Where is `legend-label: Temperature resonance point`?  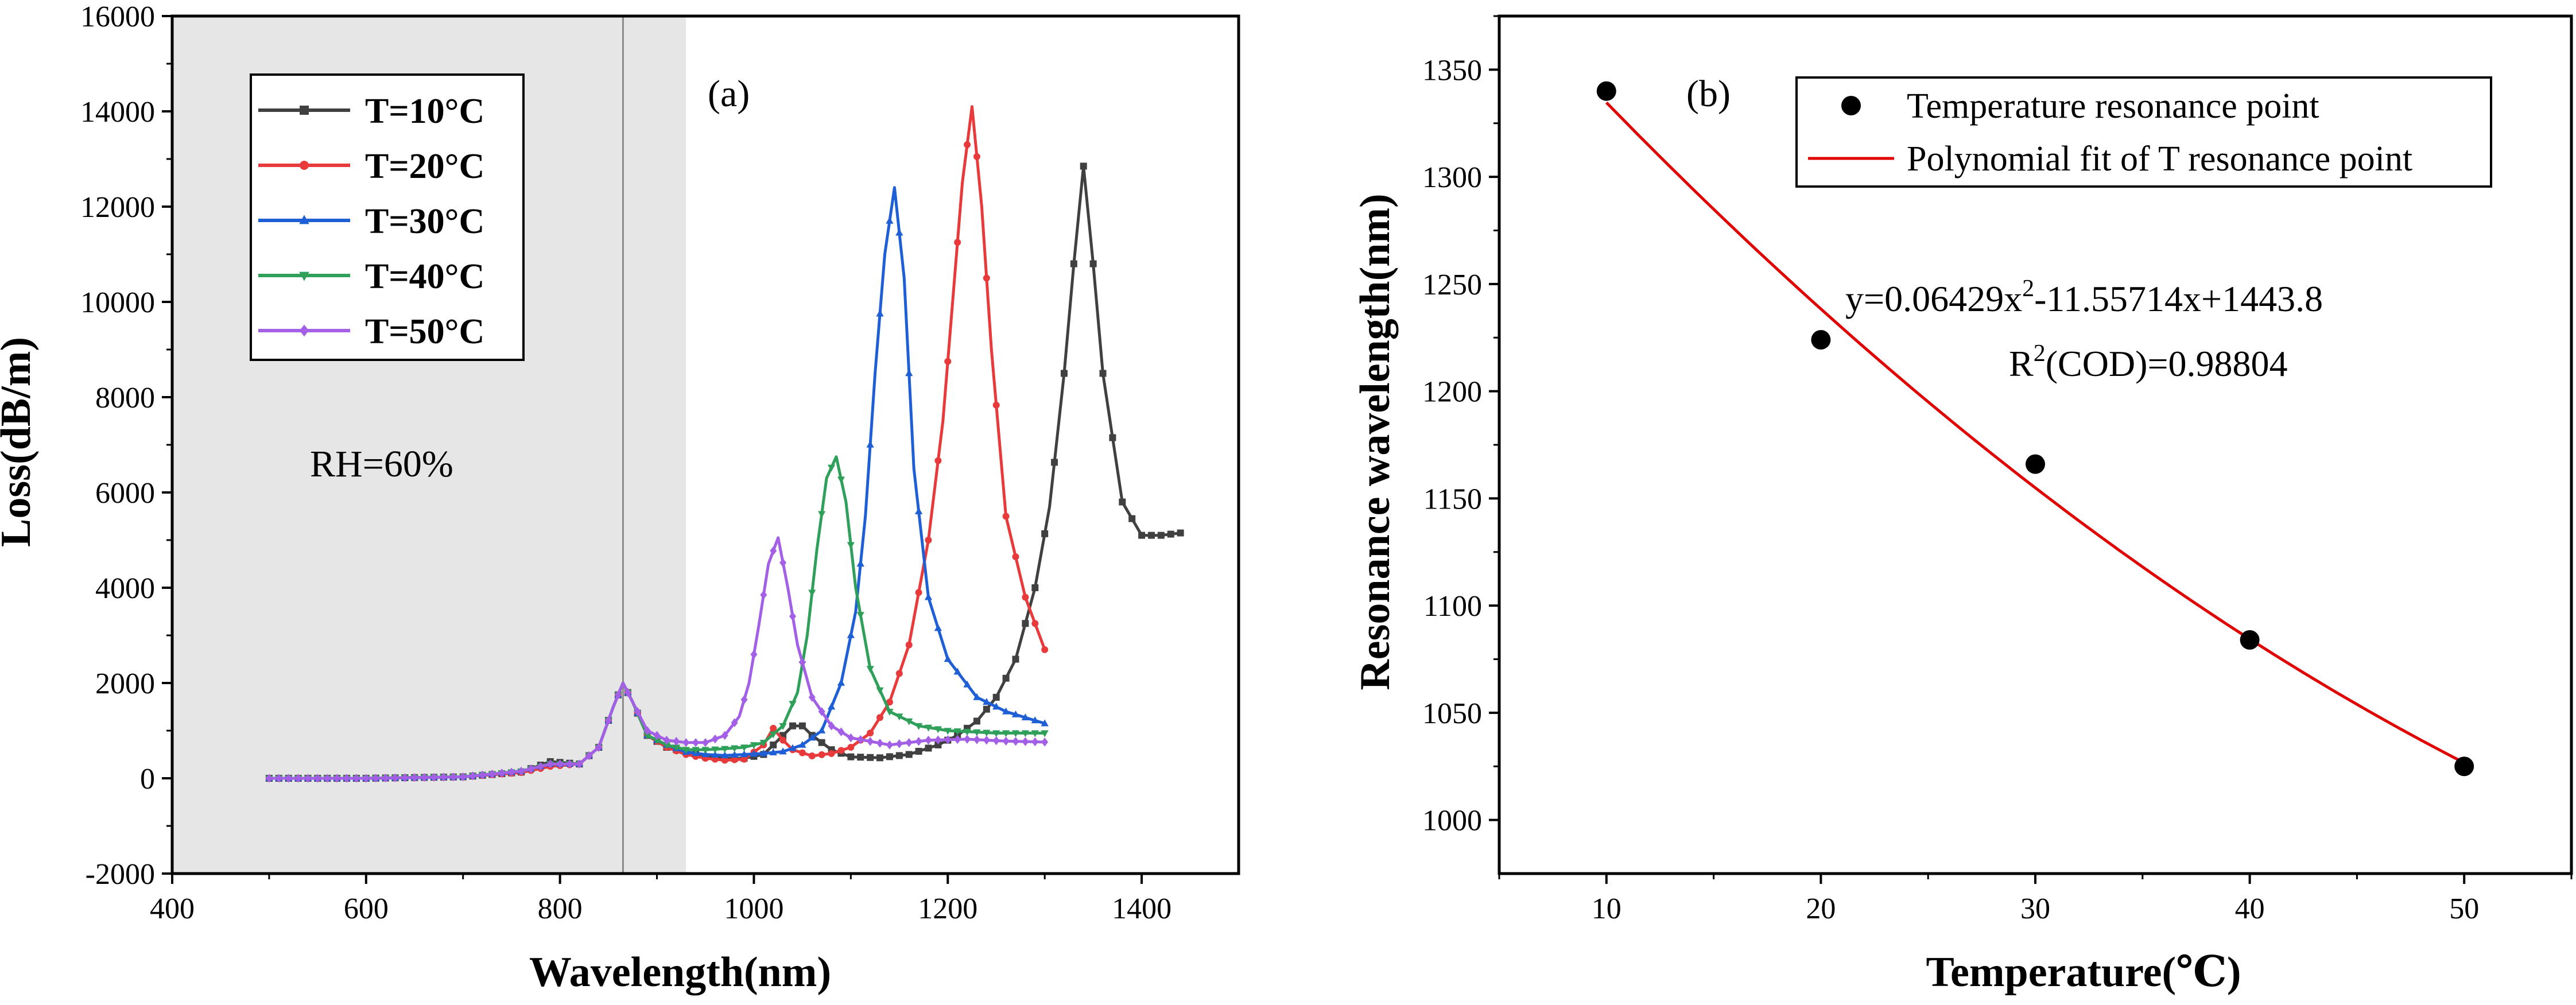
legend-label: Temperature resonance point is located at coordinates (2113, 106).